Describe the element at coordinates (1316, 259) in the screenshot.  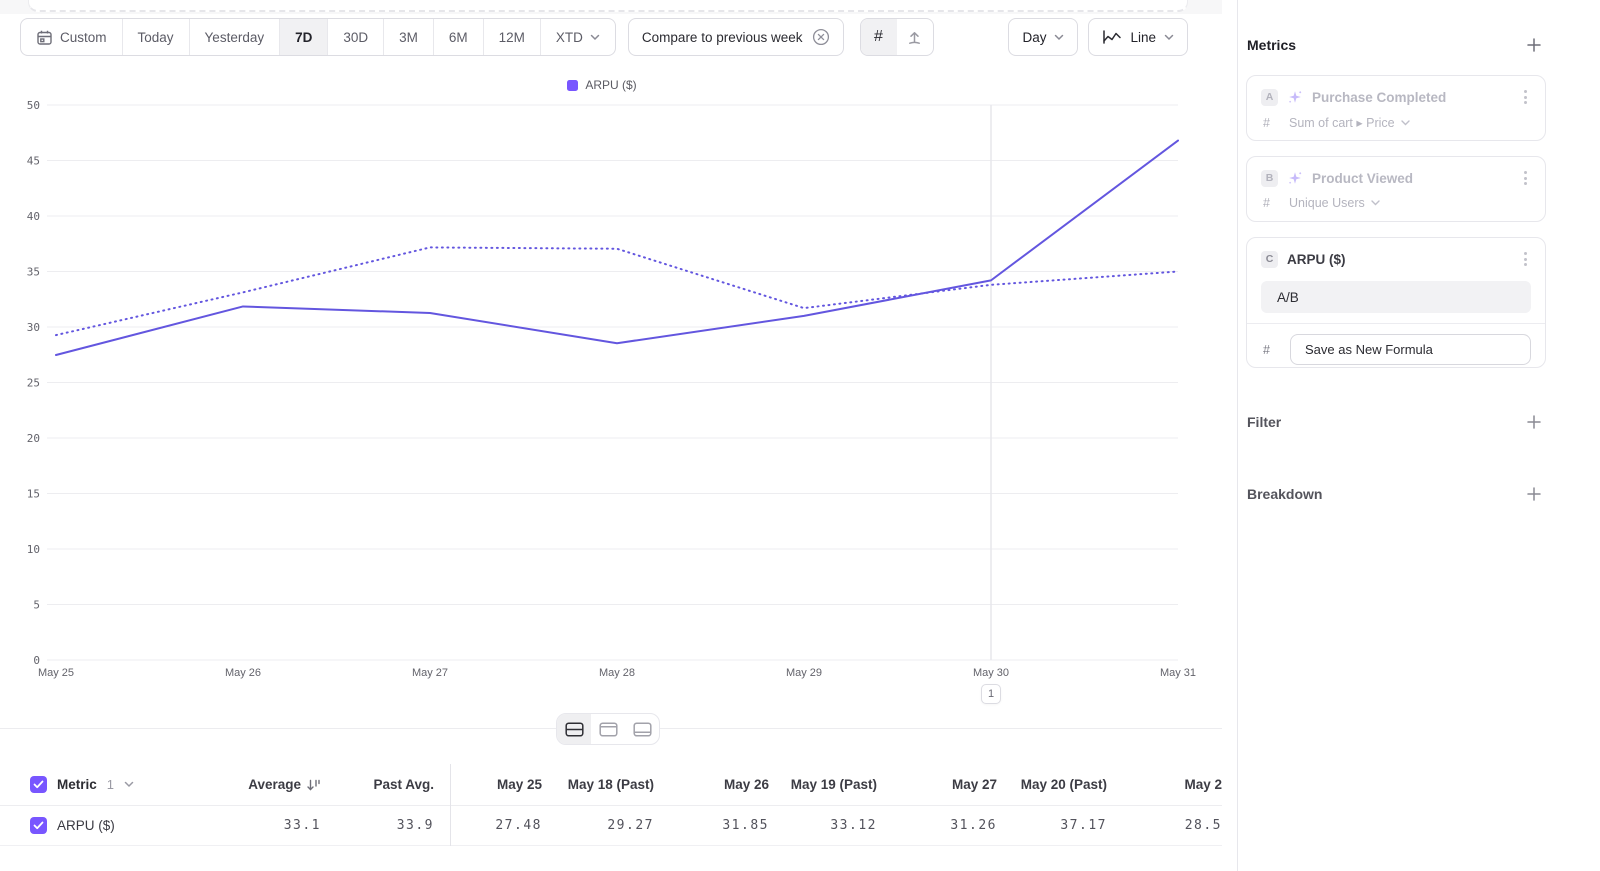
I see `metric-name: ARPU ($)` at that location.